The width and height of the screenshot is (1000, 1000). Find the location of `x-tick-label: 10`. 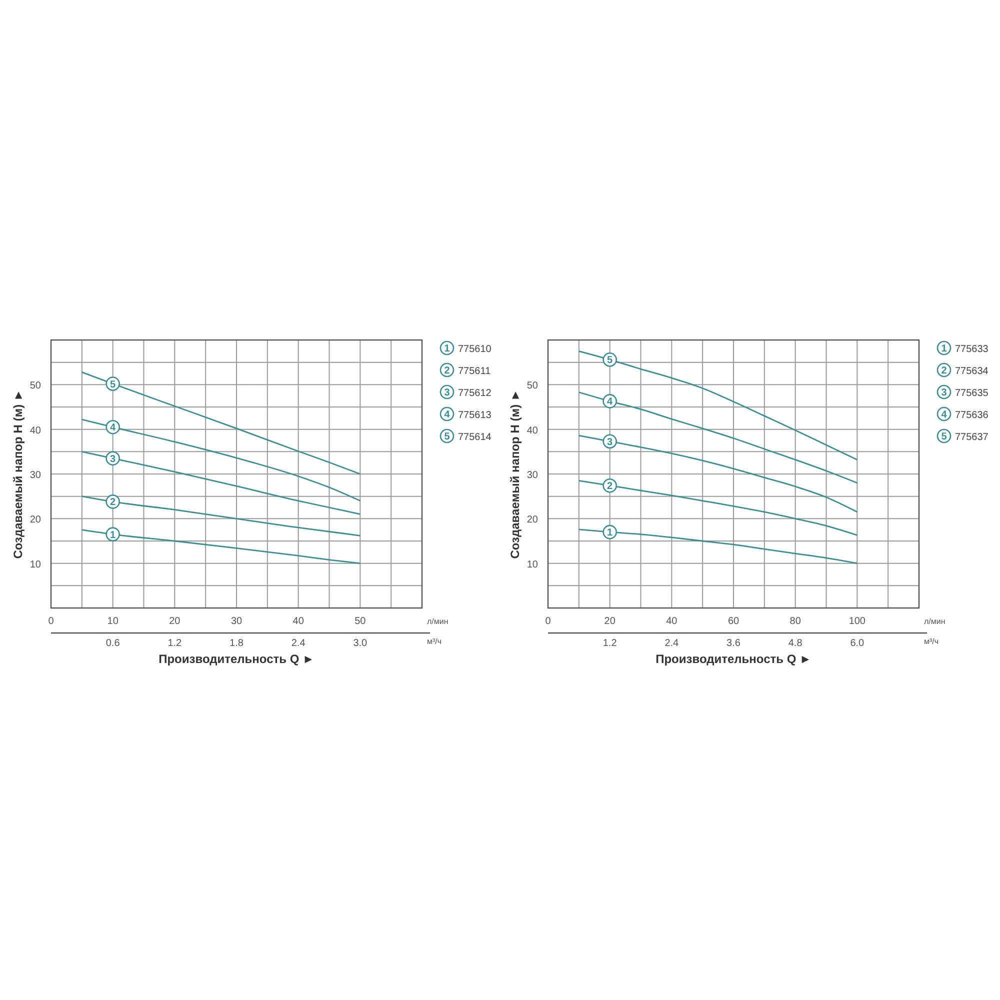

x-tick-label: 10 is located at coordinates (113, 621).